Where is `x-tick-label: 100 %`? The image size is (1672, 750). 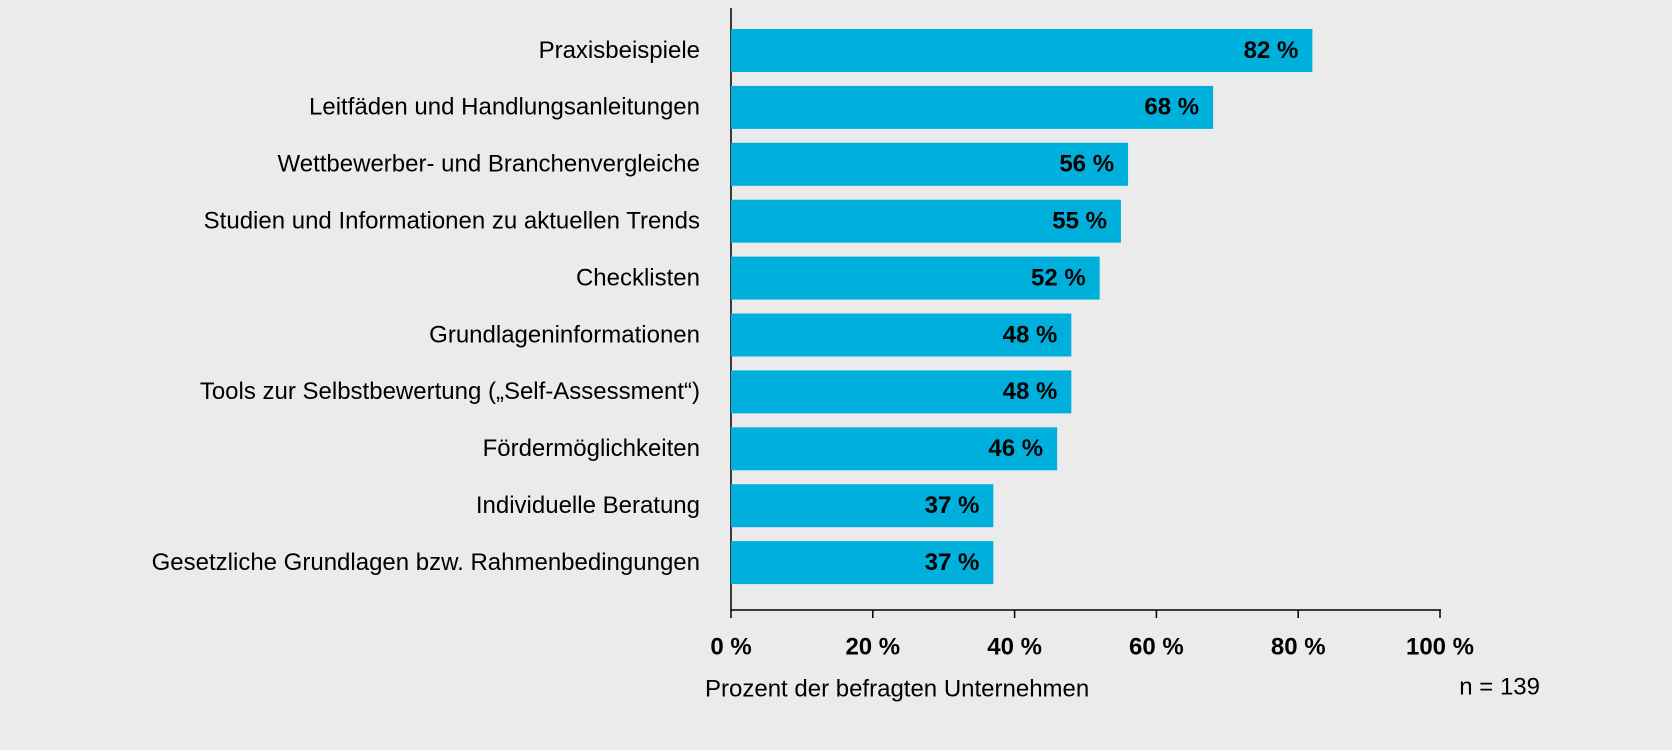 x-tick-label: 100 % is located at coordinates (1440, 646).